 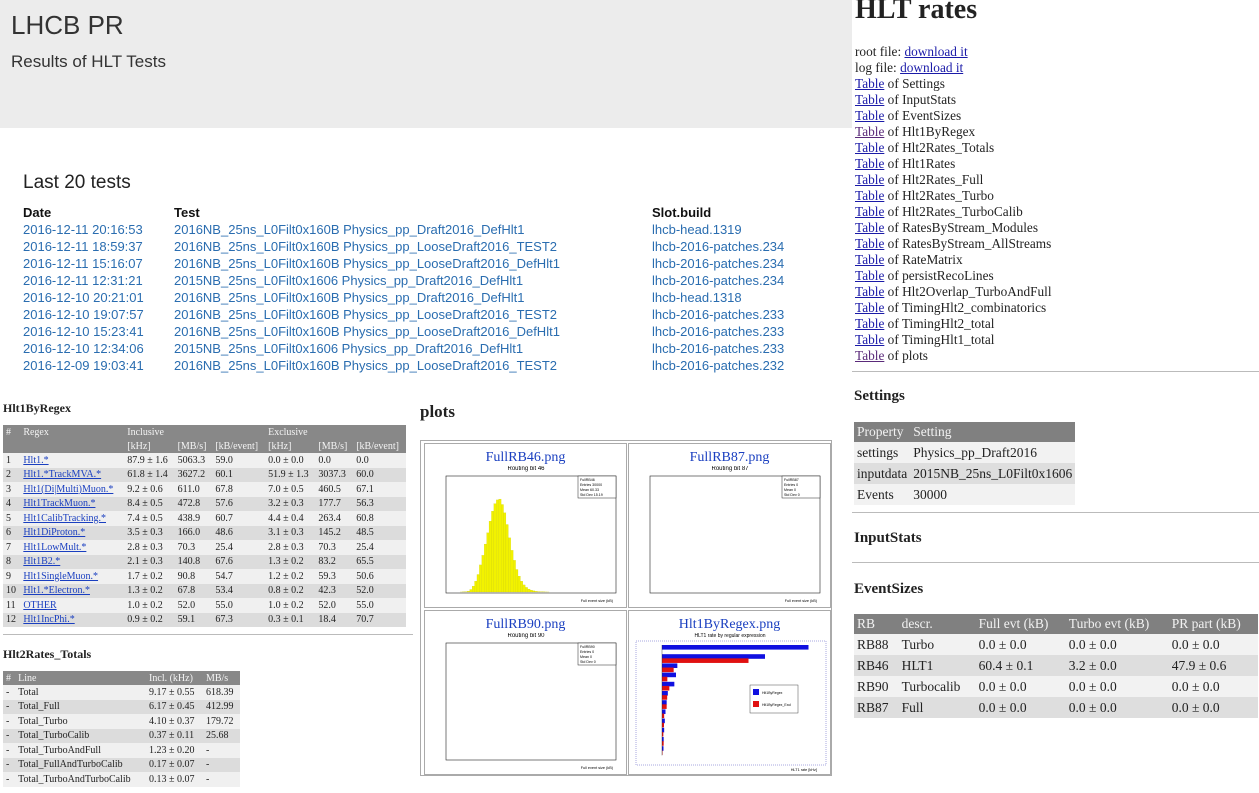 I want to click on table-link-row: Table of RatesByStream_Modules, so click(x=953, y=228).